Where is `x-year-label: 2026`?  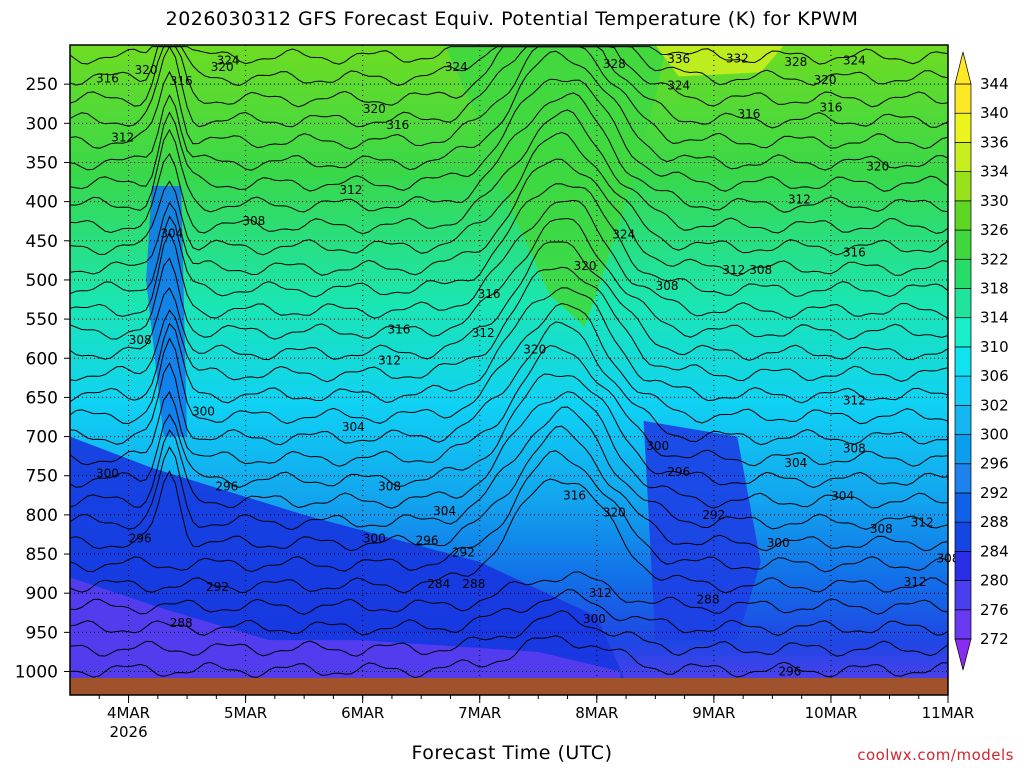
x-year-label: 2026 is located at coordinates (128, 732).